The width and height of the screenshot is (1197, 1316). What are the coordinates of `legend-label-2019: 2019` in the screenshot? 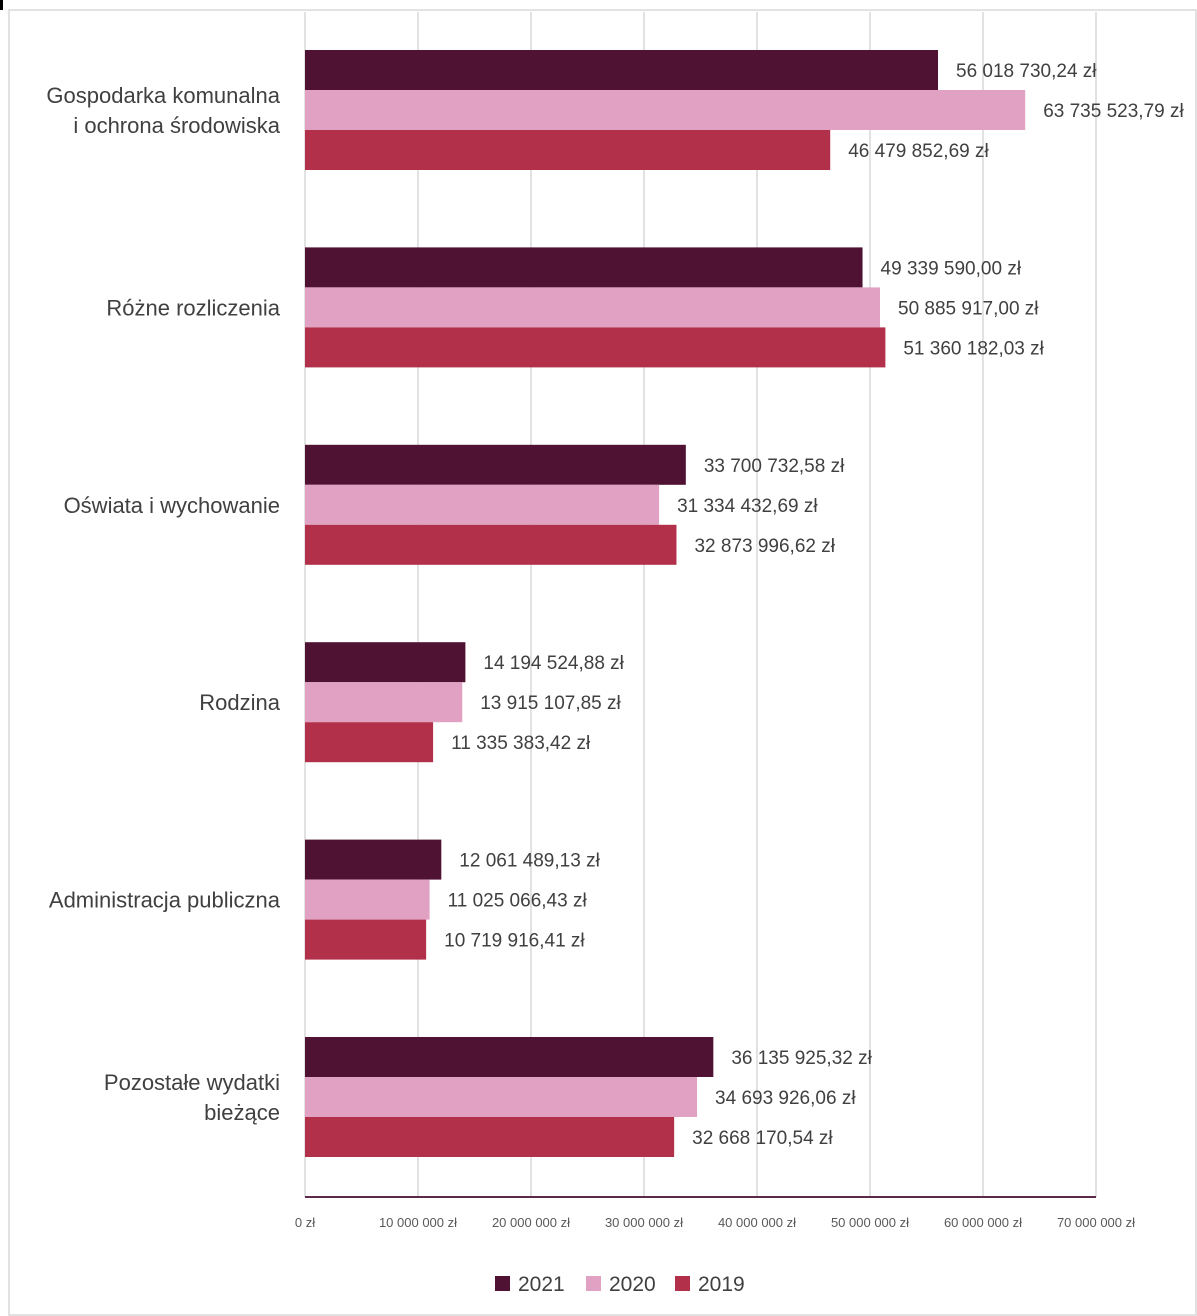 It's located at (721, 1284).